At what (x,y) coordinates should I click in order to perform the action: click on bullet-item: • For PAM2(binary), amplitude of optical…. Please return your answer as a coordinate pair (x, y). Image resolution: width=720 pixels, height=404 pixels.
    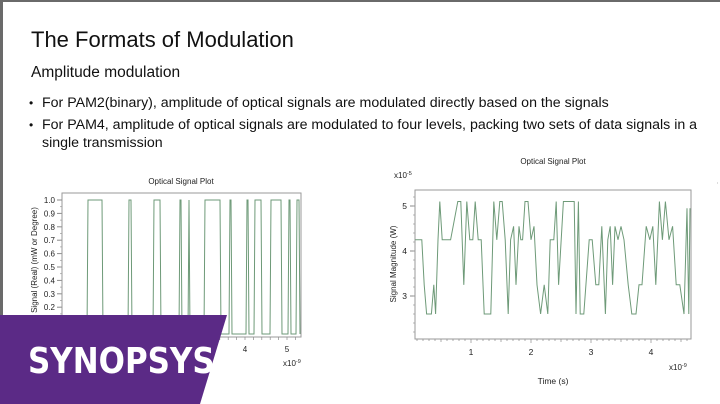
    Looking at the image, I should click on (373, 103).